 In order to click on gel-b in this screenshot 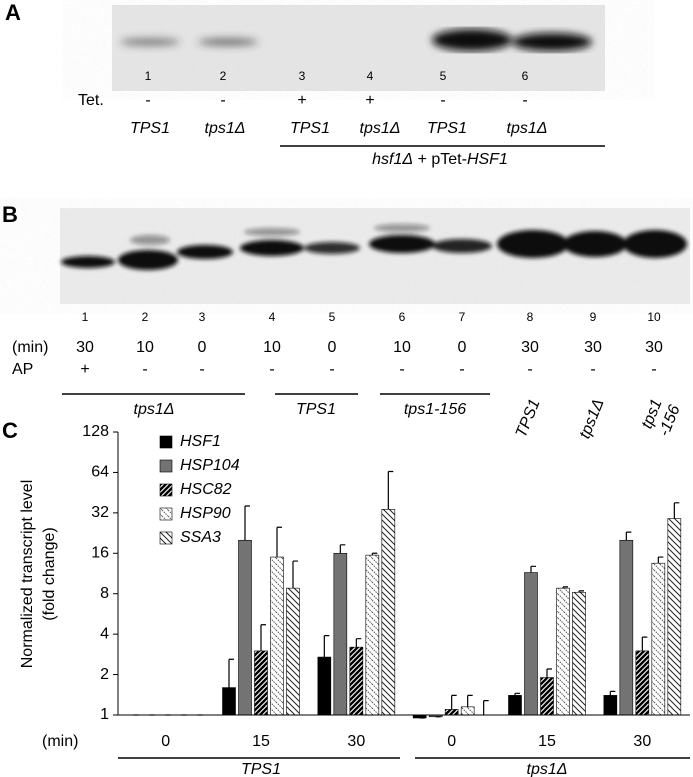, I will do `click(375, 256)`.